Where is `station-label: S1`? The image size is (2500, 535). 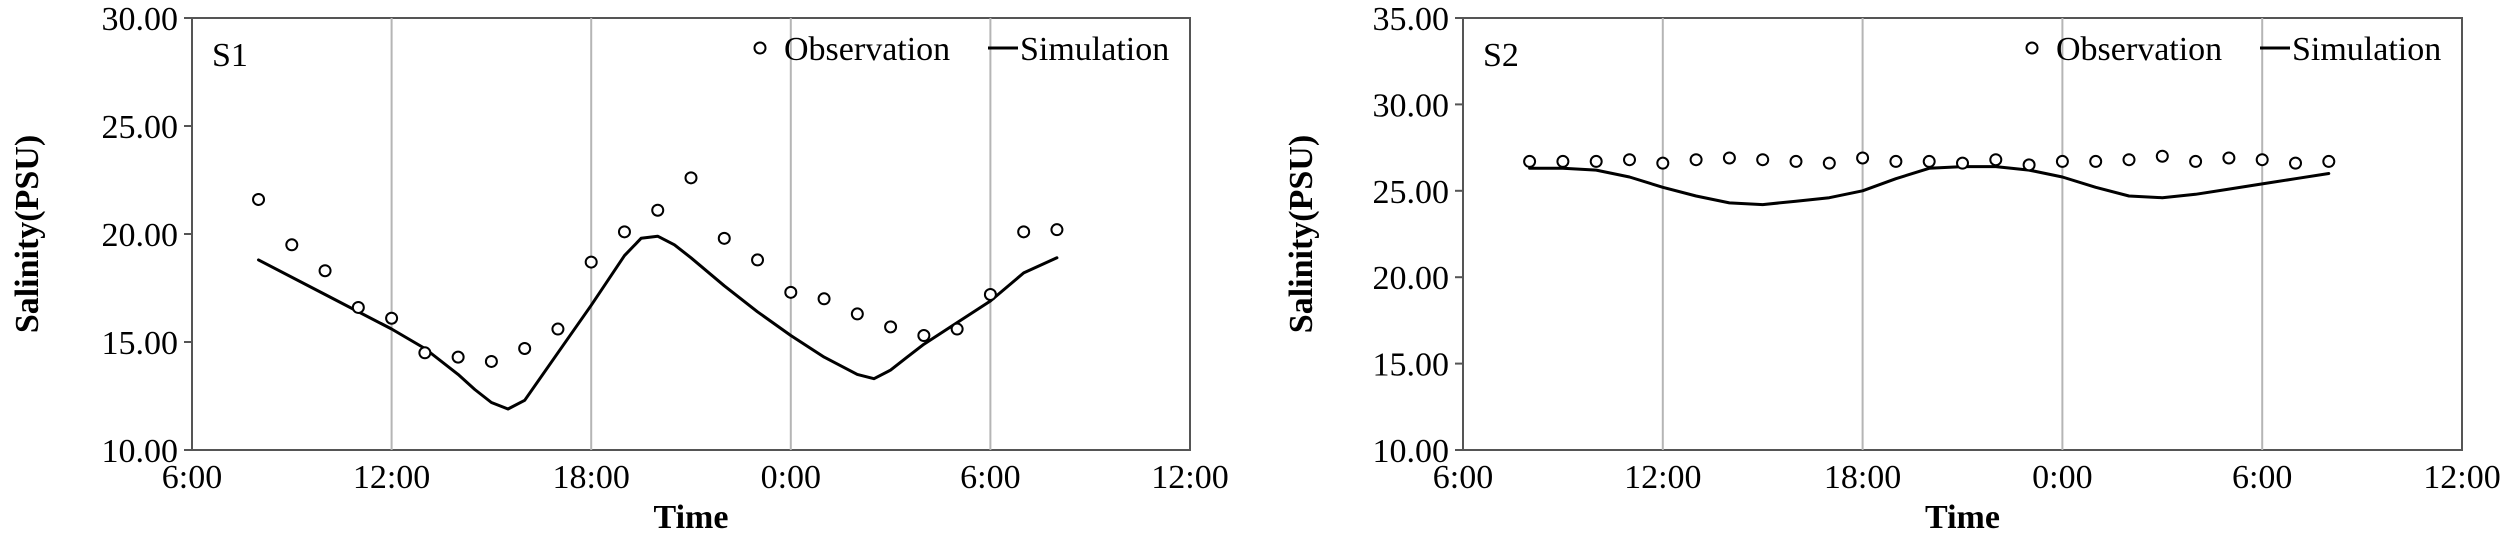 station-label: S1 is located at coordinates (230, 55).